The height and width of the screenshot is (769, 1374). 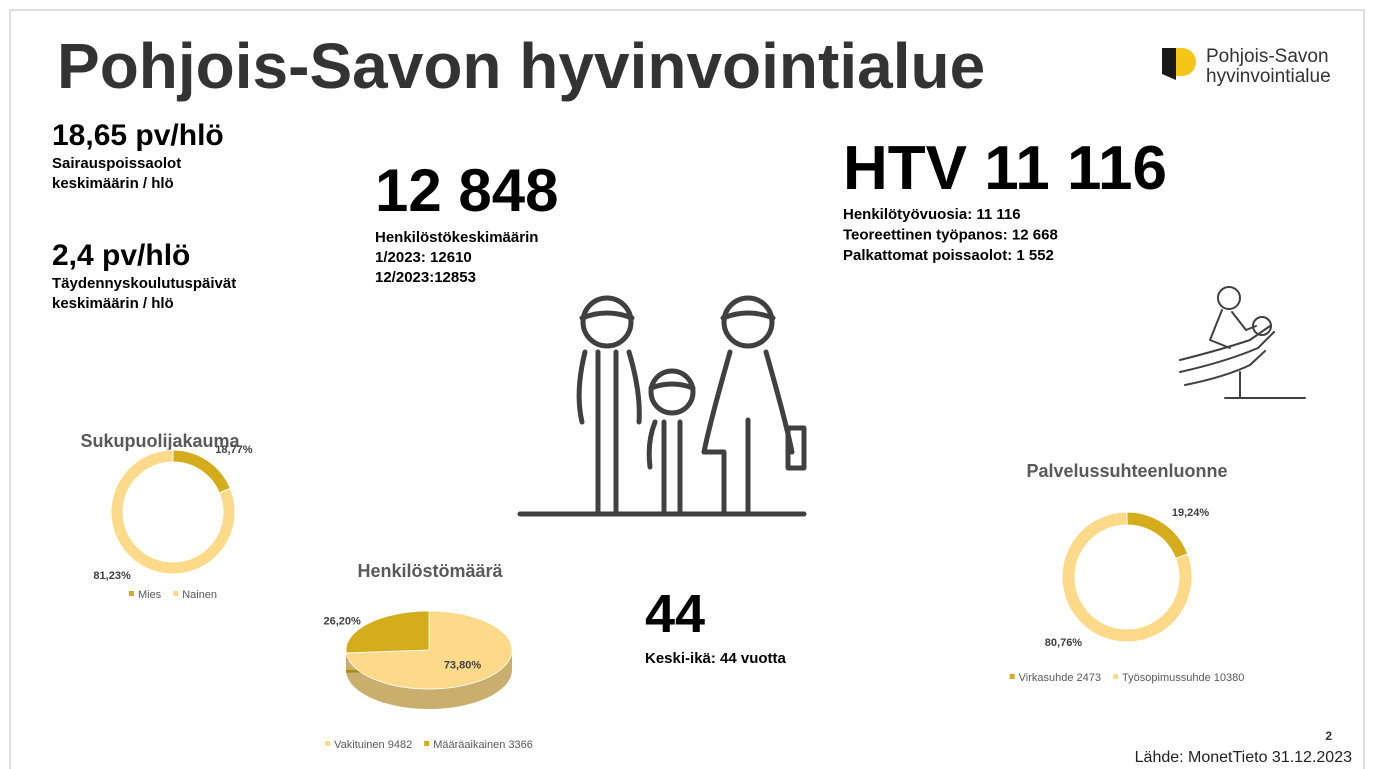 What do you see at coordinates (172, 595) in the screenshot?
I see `legend: Mies Nainen` at bounding box center [172, 595].